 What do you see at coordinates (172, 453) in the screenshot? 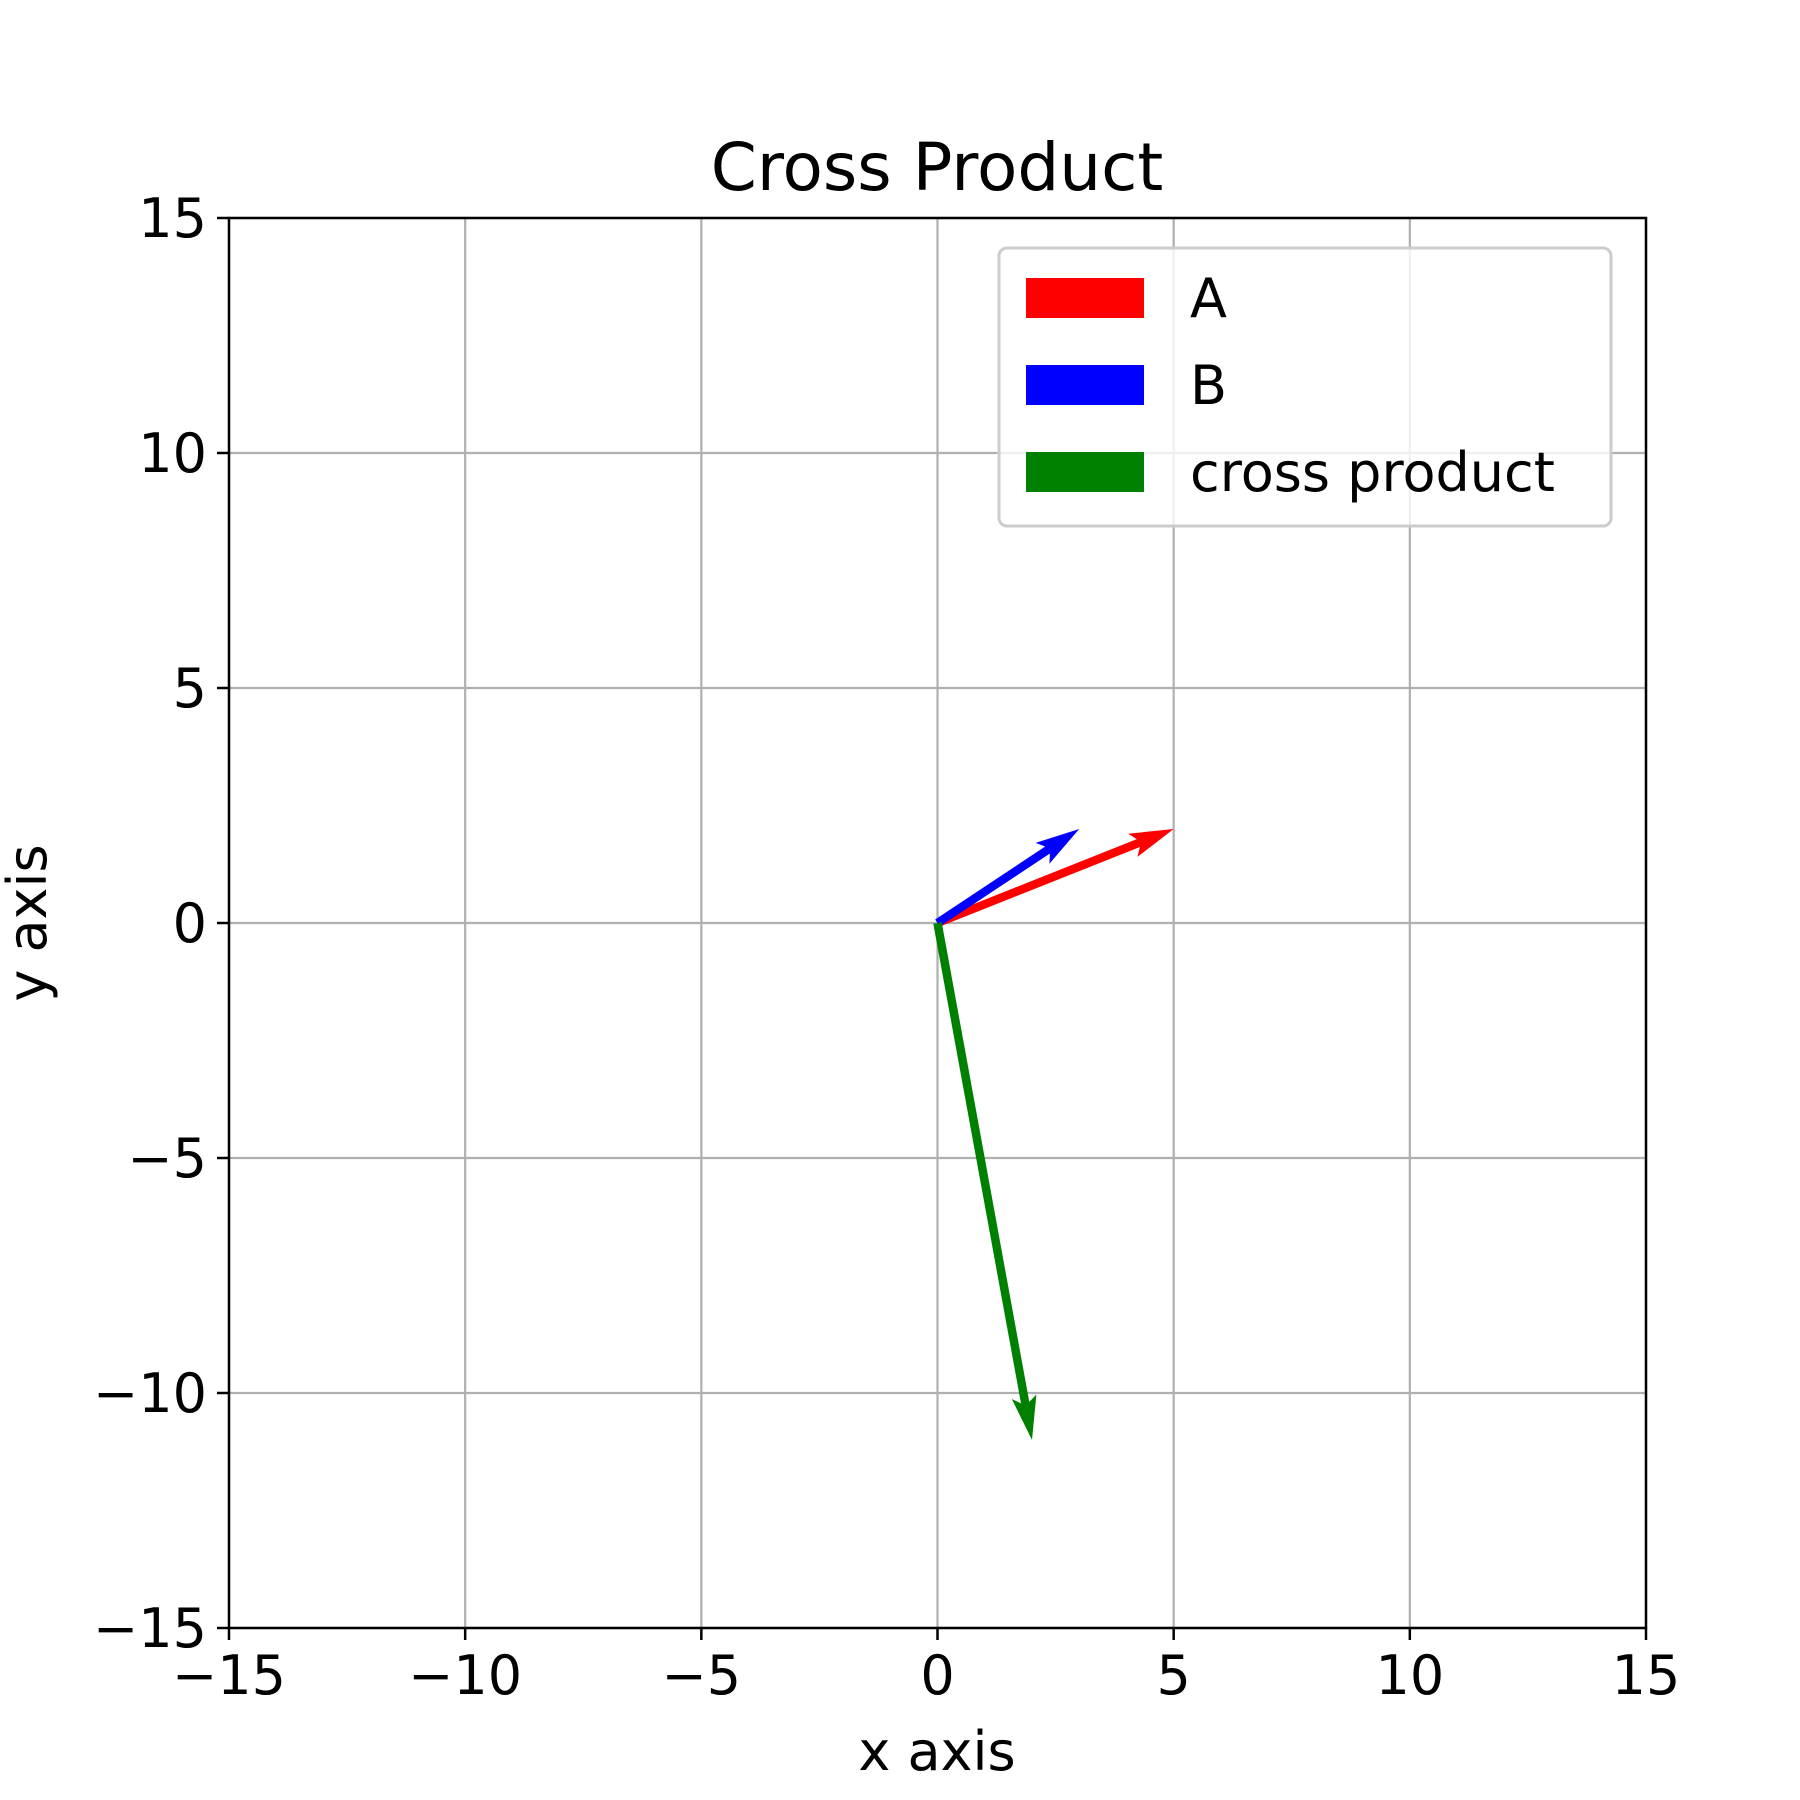
I see `y-tick-label-5: 10` at bounding box center [172, 453].